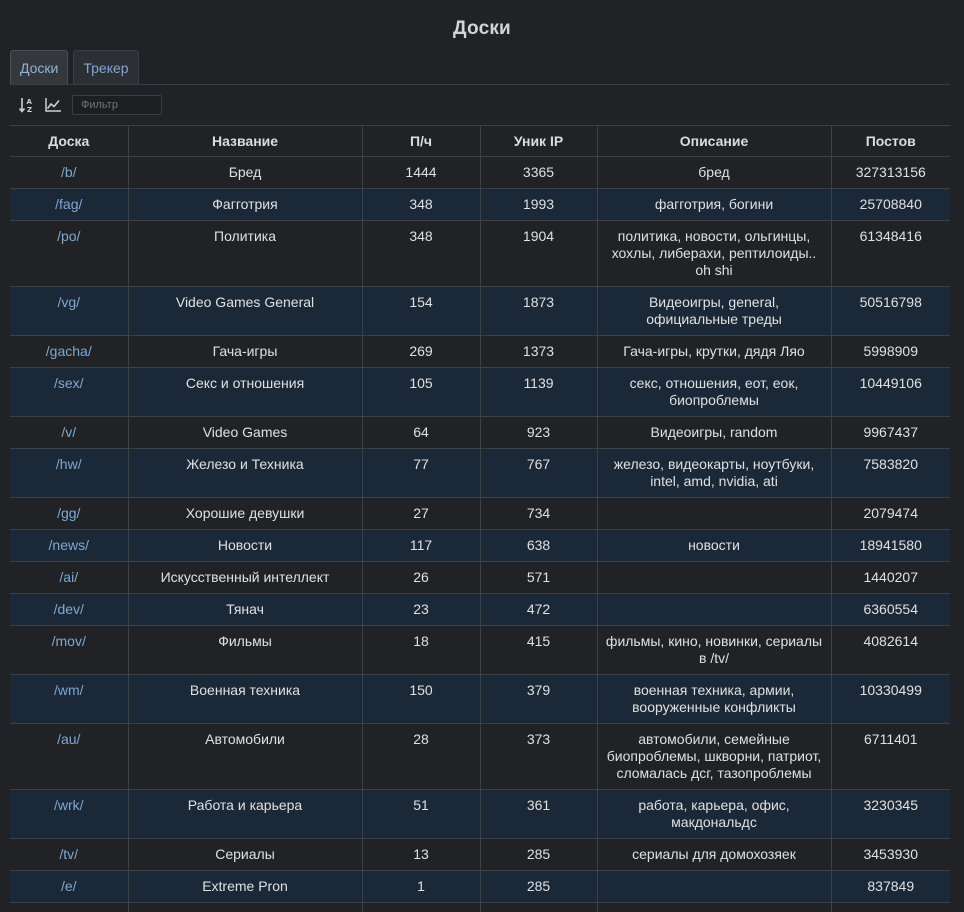 Image resolution: width=964 pixels, height=912 pixels. I want to click on cell-board: /fag/, so click(69, 204).